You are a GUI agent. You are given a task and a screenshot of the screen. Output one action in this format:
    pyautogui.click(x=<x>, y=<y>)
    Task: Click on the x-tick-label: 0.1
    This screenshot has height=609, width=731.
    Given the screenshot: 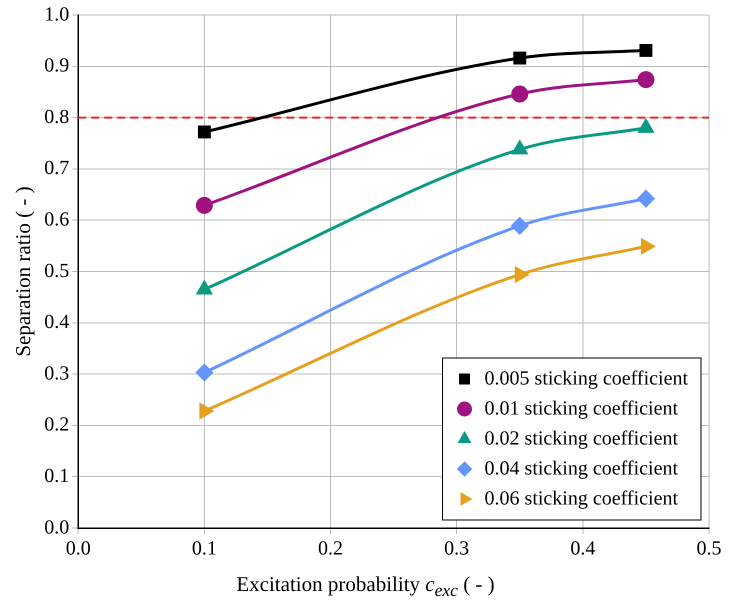 What is the action you would take?
    pyautogui.click(x=204, y=548)
    